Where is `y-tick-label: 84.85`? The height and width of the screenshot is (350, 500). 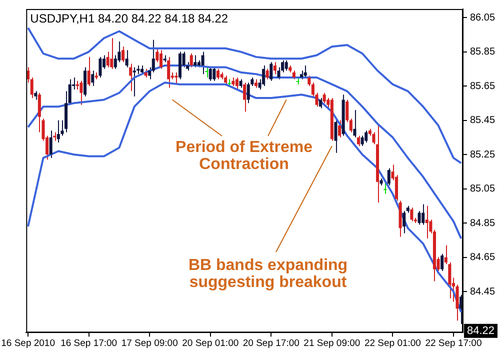
y-tick-label: 84.85 is located at coordinates (483, 223).